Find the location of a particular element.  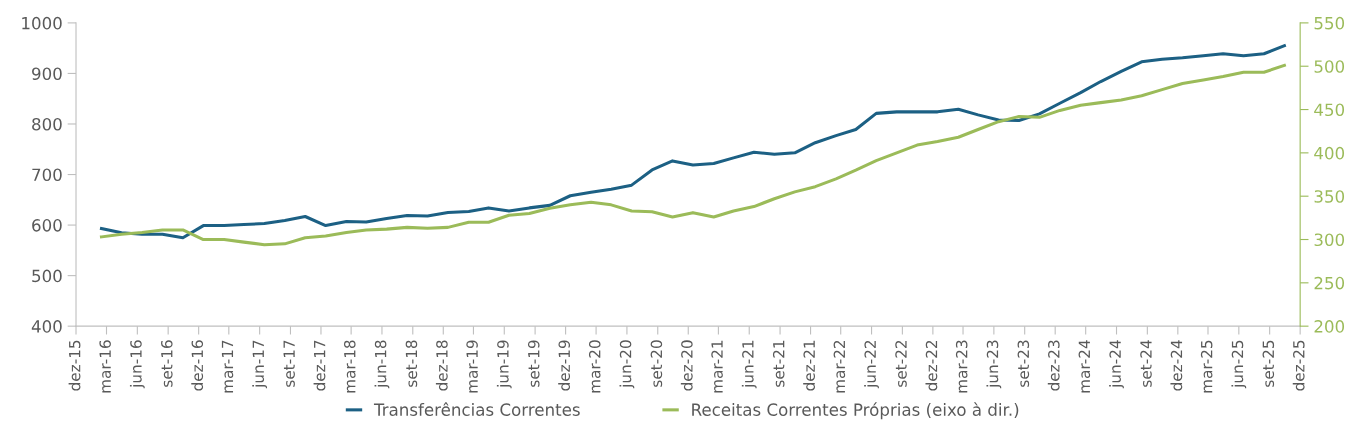

x-tick-label: set-22 is located at coordinates (901, 363).